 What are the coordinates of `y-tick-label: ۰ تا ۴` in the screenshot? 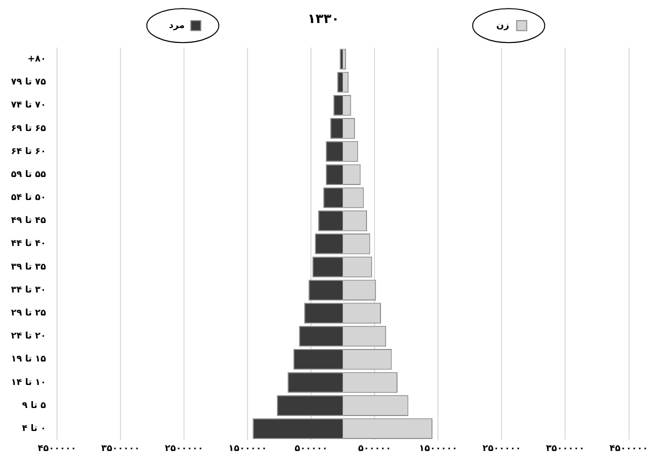 It's located at (34, 429).